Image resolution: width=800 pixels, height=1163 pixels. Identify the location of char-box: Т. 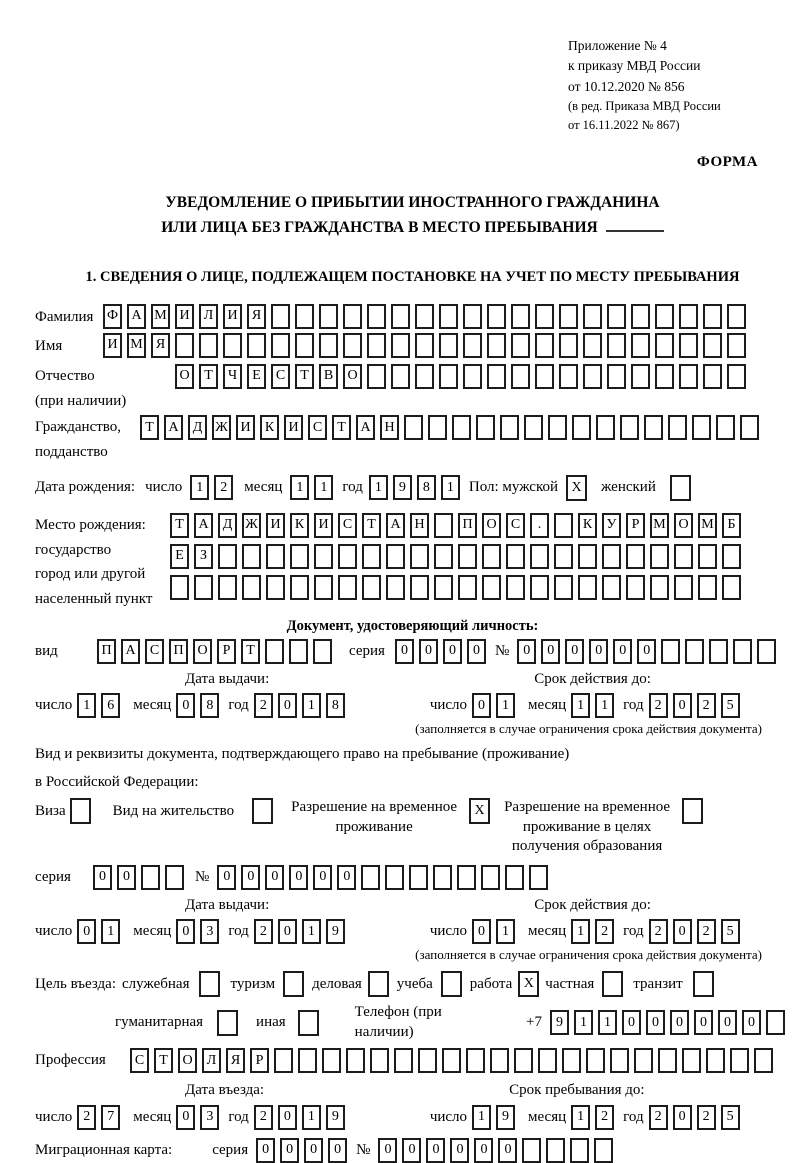
(250, 651).